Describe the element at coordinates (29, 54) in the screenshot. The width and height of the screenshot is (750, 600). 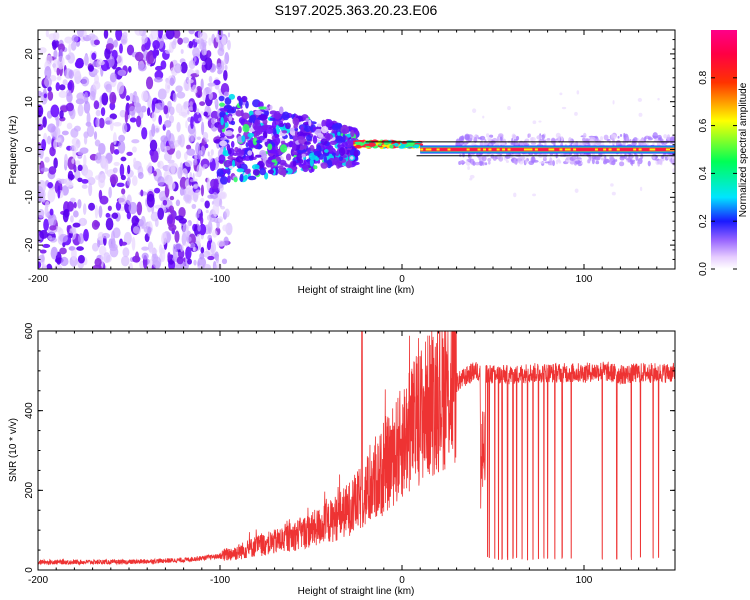
I see `y-tick-label: 20` at that location.